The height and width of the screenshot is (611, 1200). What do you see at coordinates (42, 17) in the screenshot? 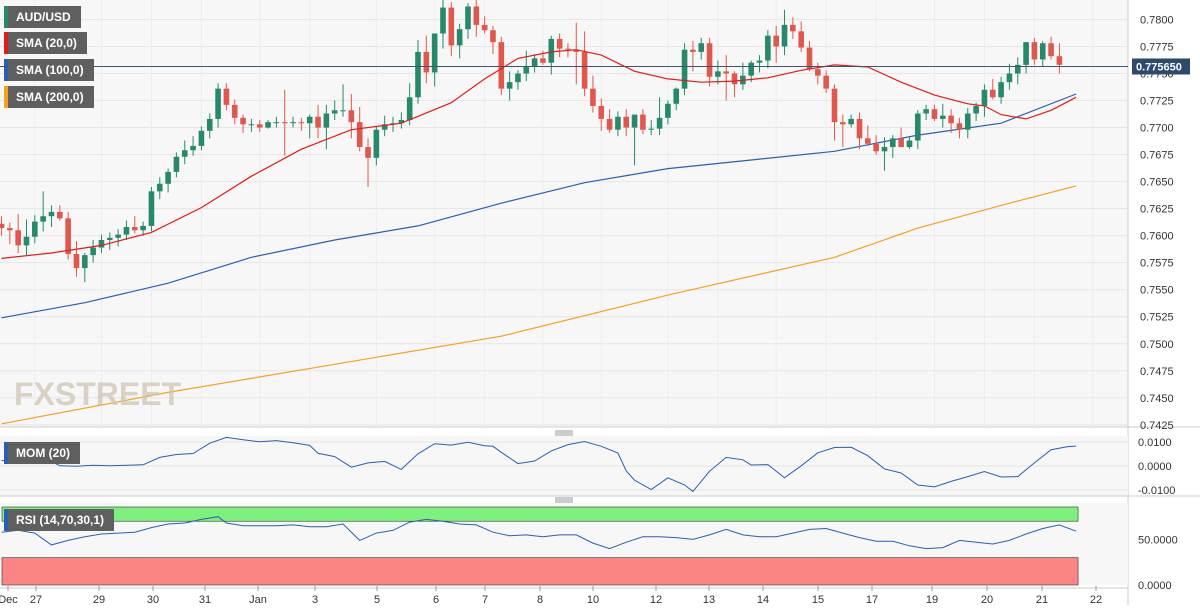
I see `legend-pair: AUD/USD` at bounding box center [42, 17].